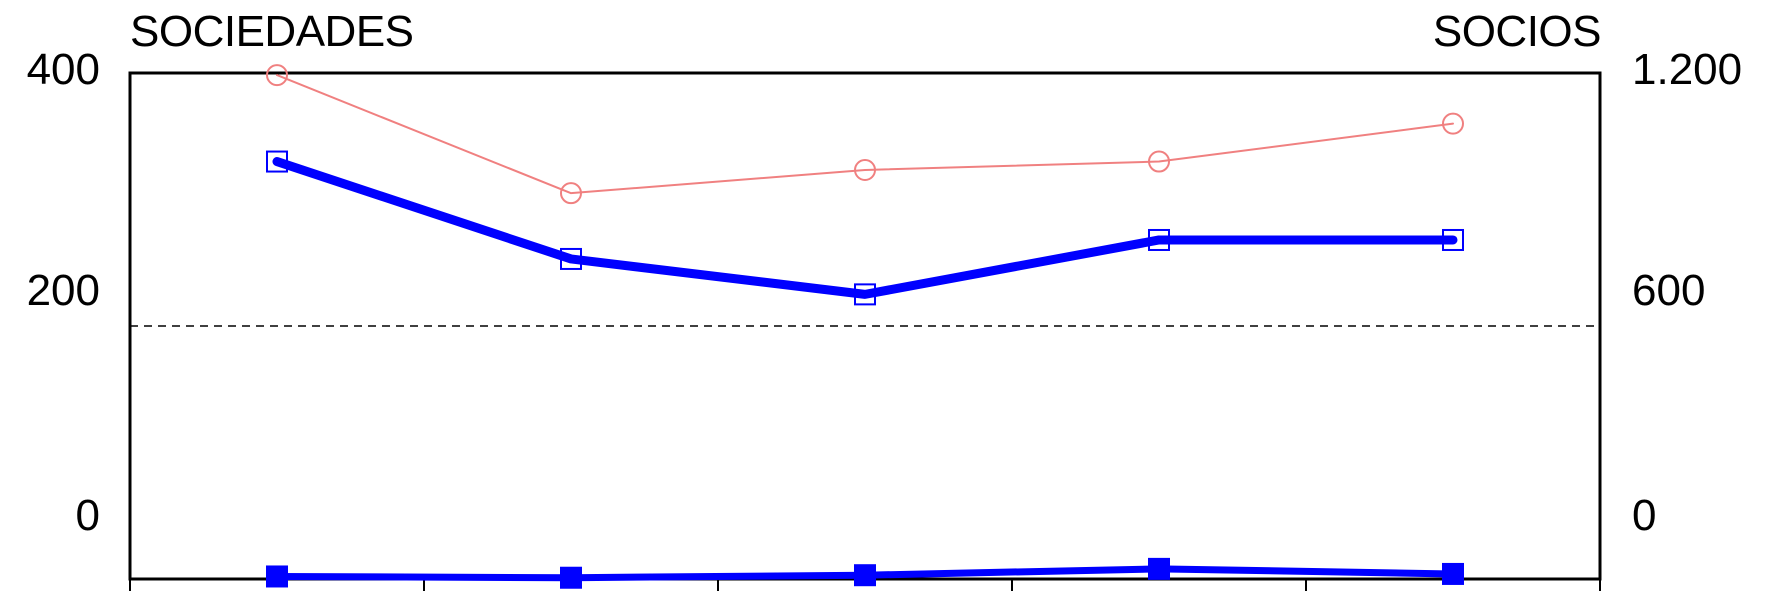 This screenshot has width=1771, height=601. Describe the element at coordinates (63, 69) in the screenshot. I see `left-tick-label: 400` at that location.